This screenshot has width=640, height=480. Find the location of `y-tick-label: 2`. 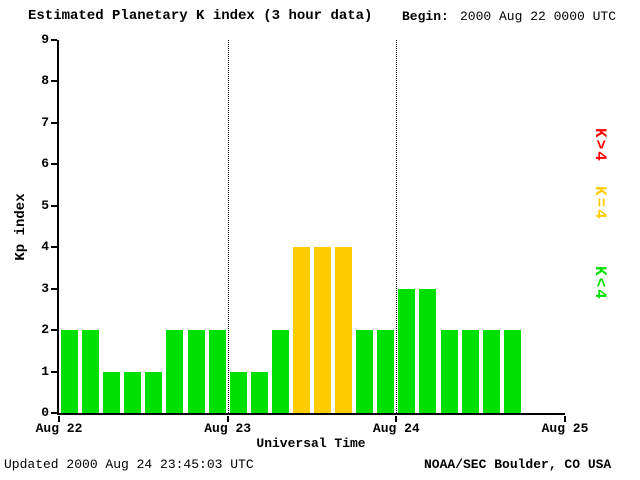

y-tick-label: 2 is located at coordinates (45, 330).